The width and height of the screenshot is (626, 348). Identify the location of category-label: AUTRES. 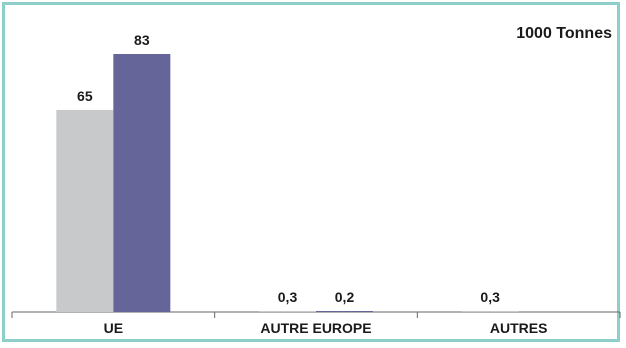
(519, 328).